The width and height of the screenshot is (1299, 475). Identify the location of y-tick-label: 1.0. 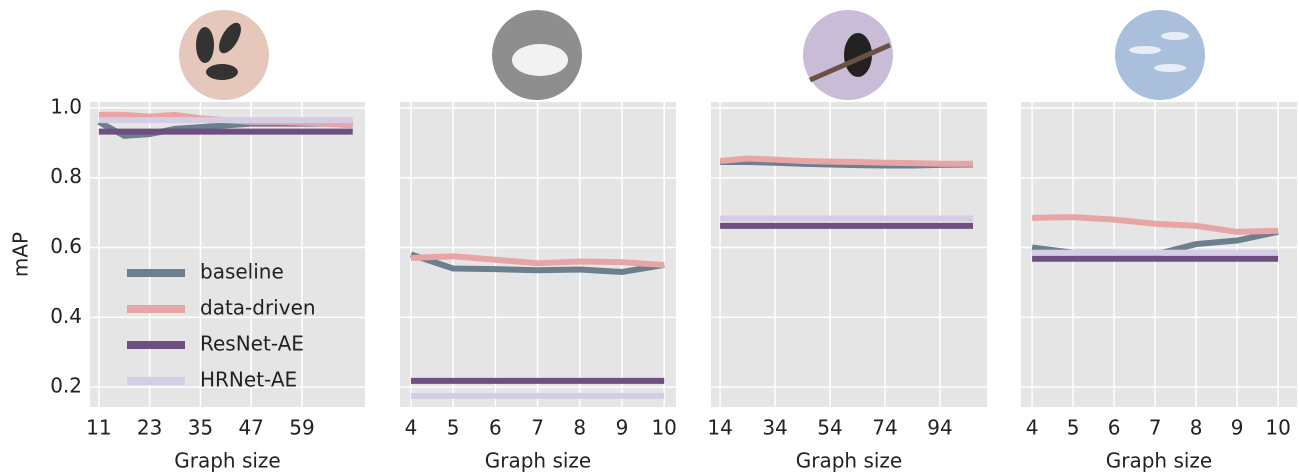
(66, 106).